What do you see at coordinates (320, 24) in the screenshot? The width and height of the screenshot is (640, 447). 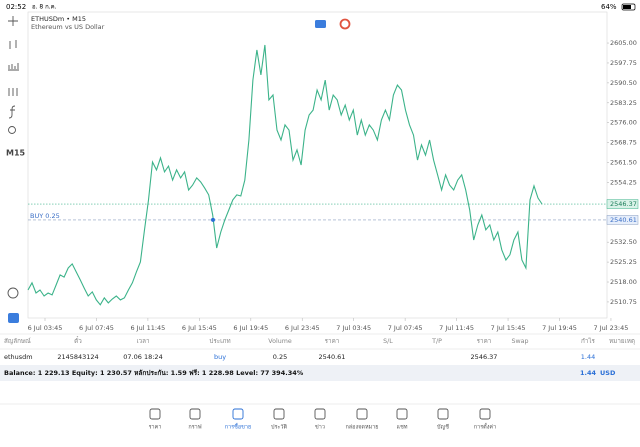 I see `one-click-button` at bounding box center [320, 24].